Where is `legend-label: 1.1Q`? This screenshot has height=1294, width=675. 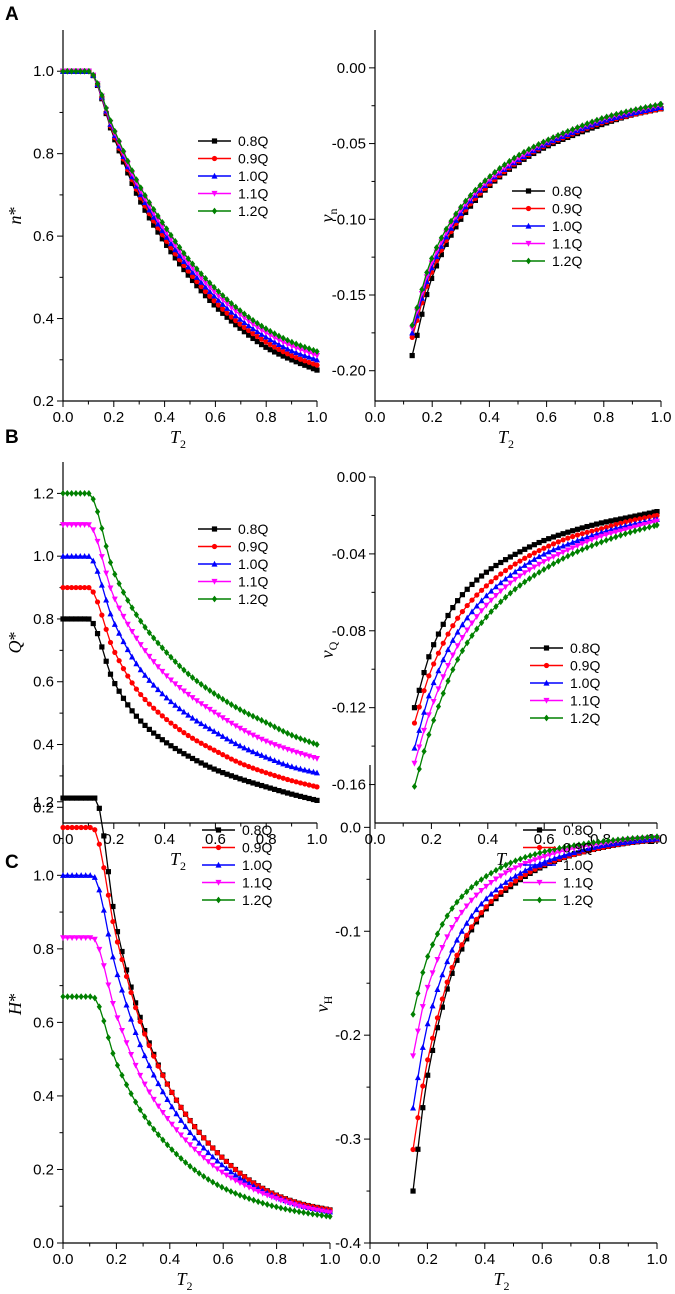 legend-label: 1.1Q is located at coordinates (567, 244).